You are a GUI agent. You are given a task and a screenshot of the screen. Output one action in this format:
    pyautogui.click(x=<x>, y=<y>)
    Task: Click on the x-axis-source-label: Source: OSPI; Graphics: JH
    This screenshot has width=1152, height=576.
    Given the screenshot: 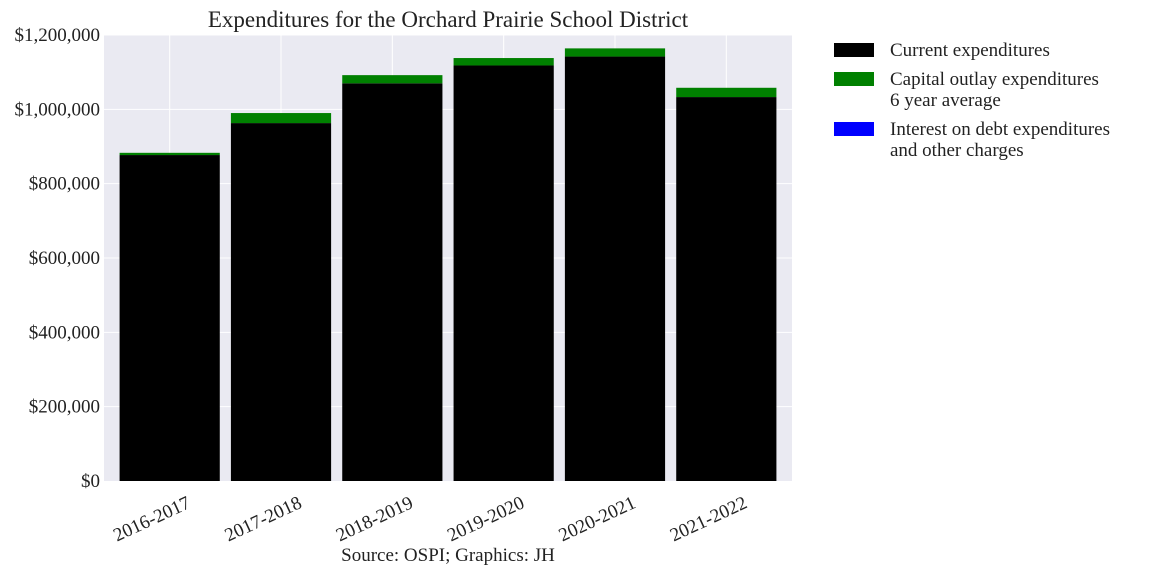 What is the action you would take?
    pyautogui.click(x=448, y=555)
    